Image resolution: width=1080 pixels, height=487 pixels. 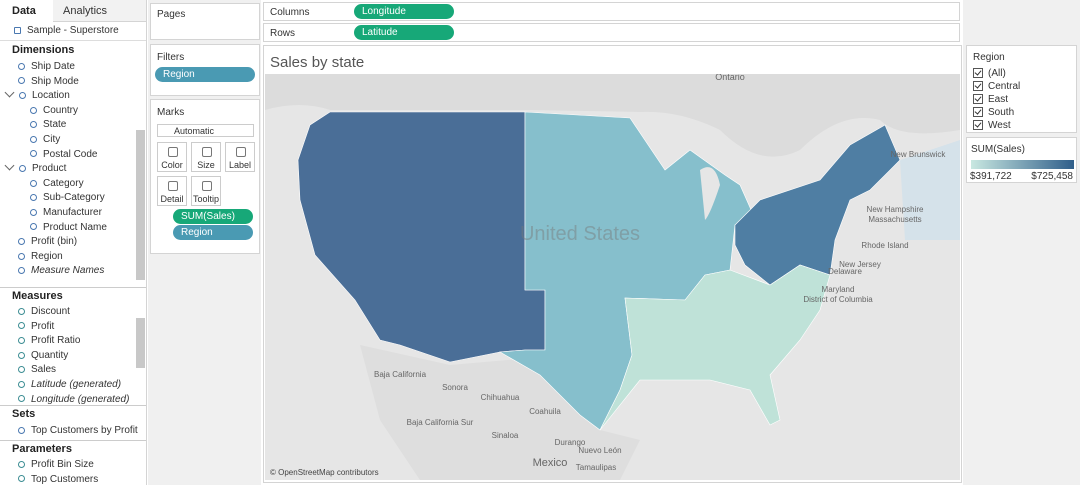 What do you see at coordinates (62, 464) in the screenshot?
I see `field-name: Profit Bin Size` at bounding box center [62, 464].